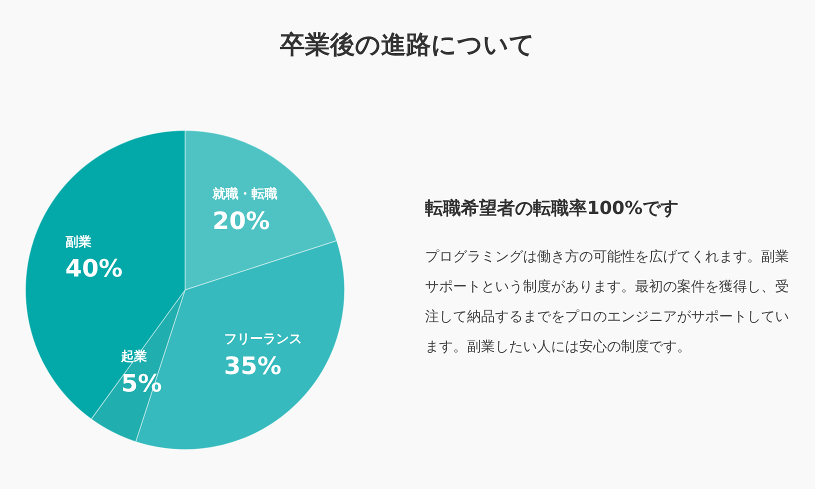  What do you see at coordinates (94, 268) in the screenshot?
I see `data-label: 40%` at bounding box center [94, 268].